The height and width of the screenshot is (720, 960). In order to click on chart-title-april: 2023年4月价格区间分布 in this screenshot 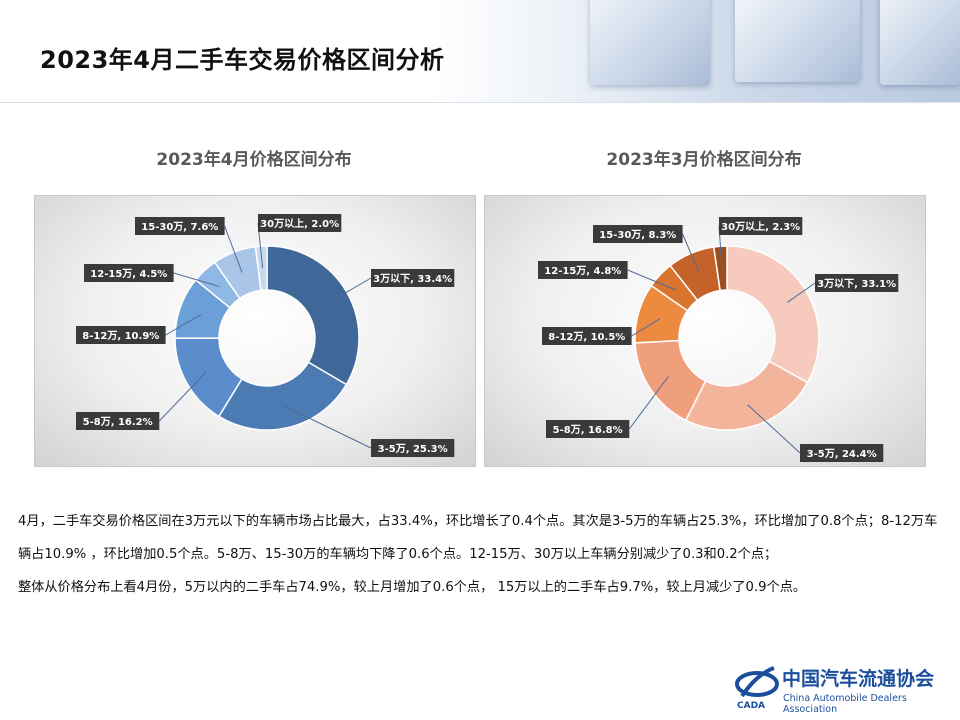, I will do `click(254, 160)`.